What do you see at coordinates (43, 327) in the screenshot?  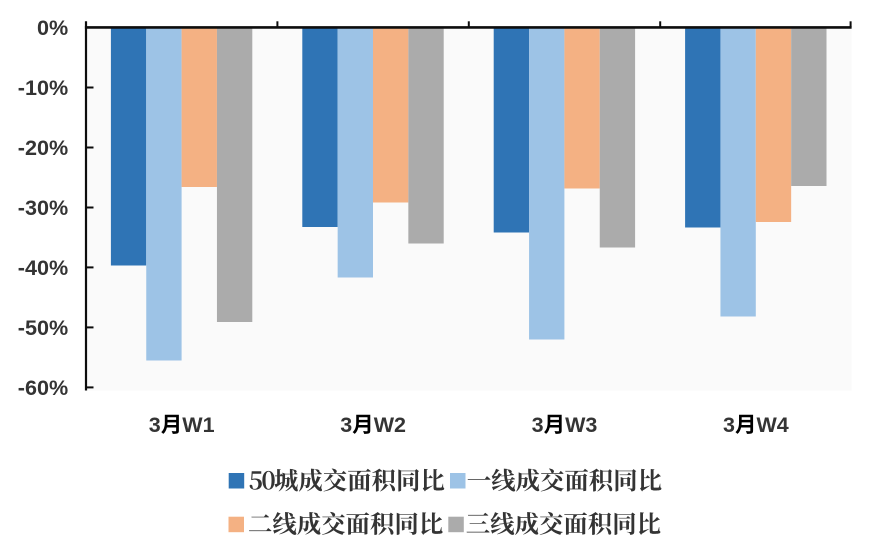 I see `svg-text: -50%` at bounding box center [43, 327].